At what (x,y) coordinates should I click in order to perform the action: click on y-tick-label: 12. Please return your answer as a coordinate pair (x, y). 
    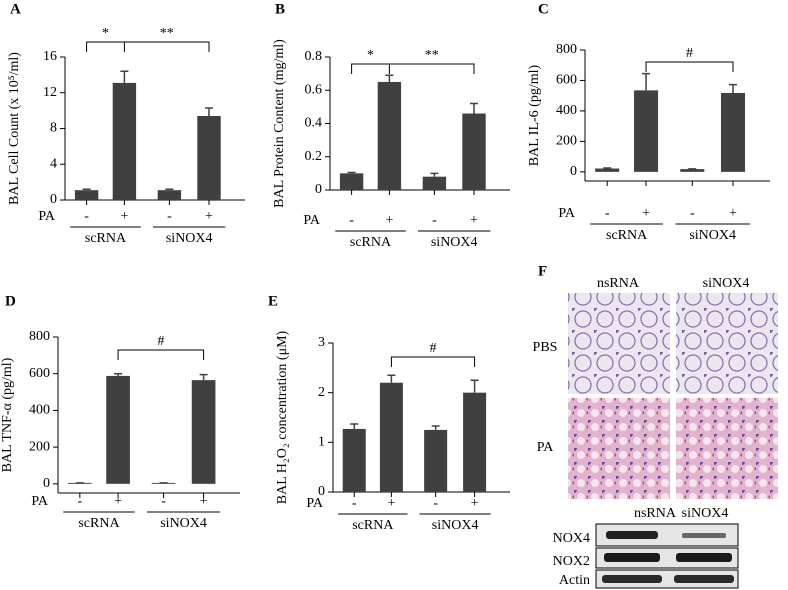
    Looking at the image, I should click on (50, 92).